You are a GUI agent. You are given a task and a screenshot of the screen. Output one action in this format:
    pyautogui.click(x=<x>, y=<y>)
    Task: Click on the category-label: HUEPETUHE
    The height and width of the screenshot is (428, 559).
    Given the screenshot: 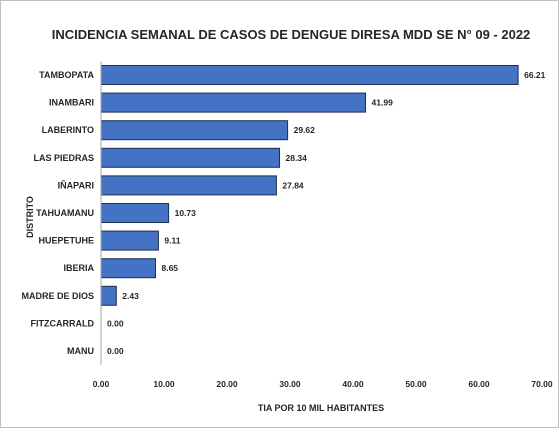 What is the action you would take?
    pyautogui.click(x=66, y=241)
    